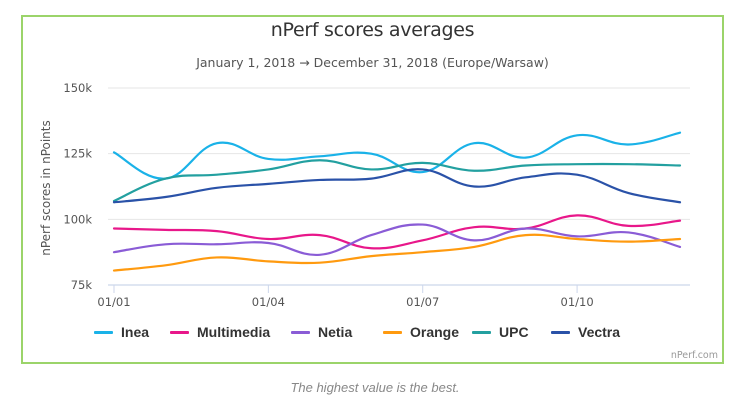 The image size is (750, 402). I want to click on legend-item-netia: Netia, so click(321, 332).